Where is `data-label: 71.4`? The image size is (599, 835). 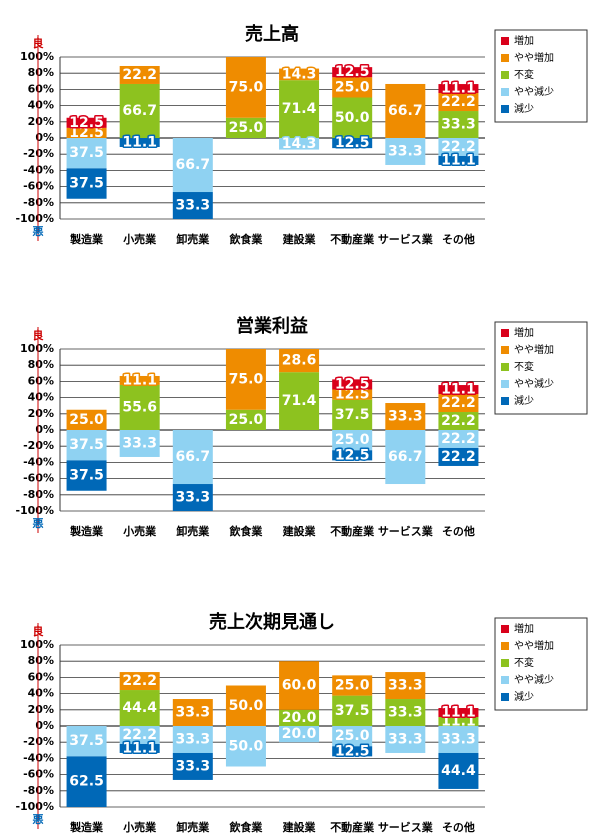
data-label: 71.4 is located at coordinates (299, 401).